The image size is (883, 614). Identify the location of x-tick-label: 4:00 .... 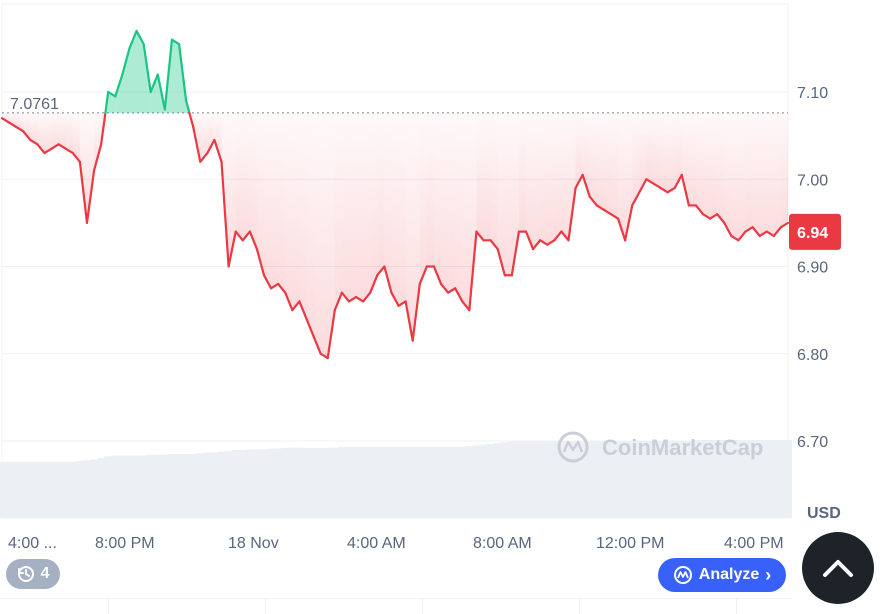
(32, 543).